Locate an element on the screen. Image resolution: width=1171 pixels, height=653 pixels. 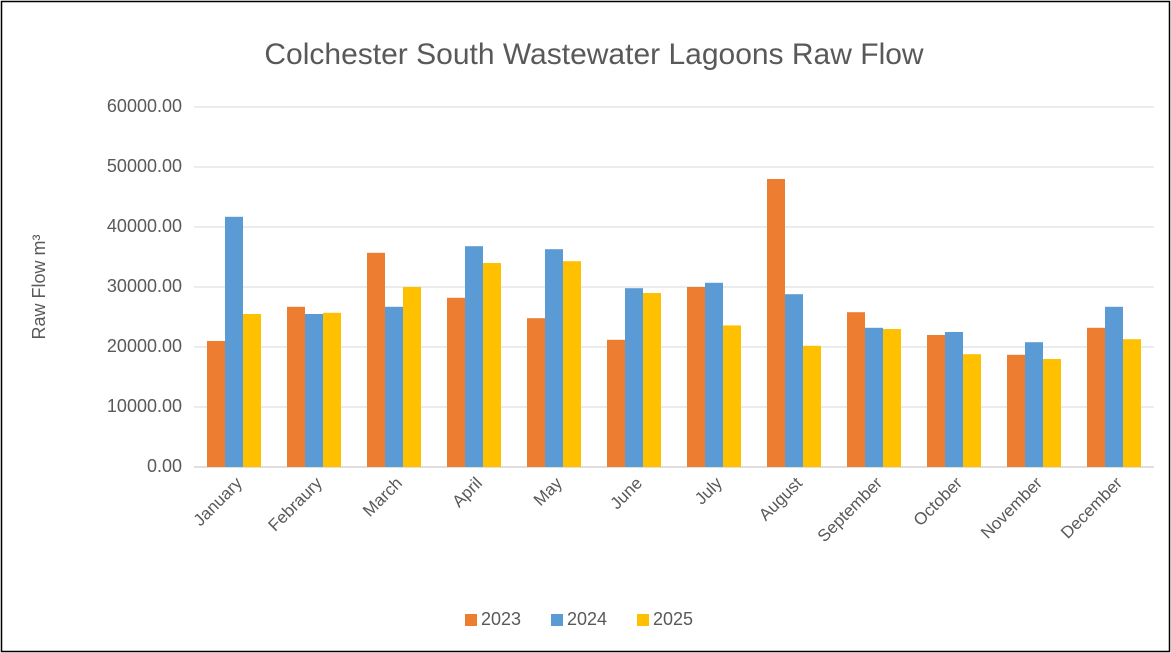
legend-label: 2025 is located at coordinates (673, 619).